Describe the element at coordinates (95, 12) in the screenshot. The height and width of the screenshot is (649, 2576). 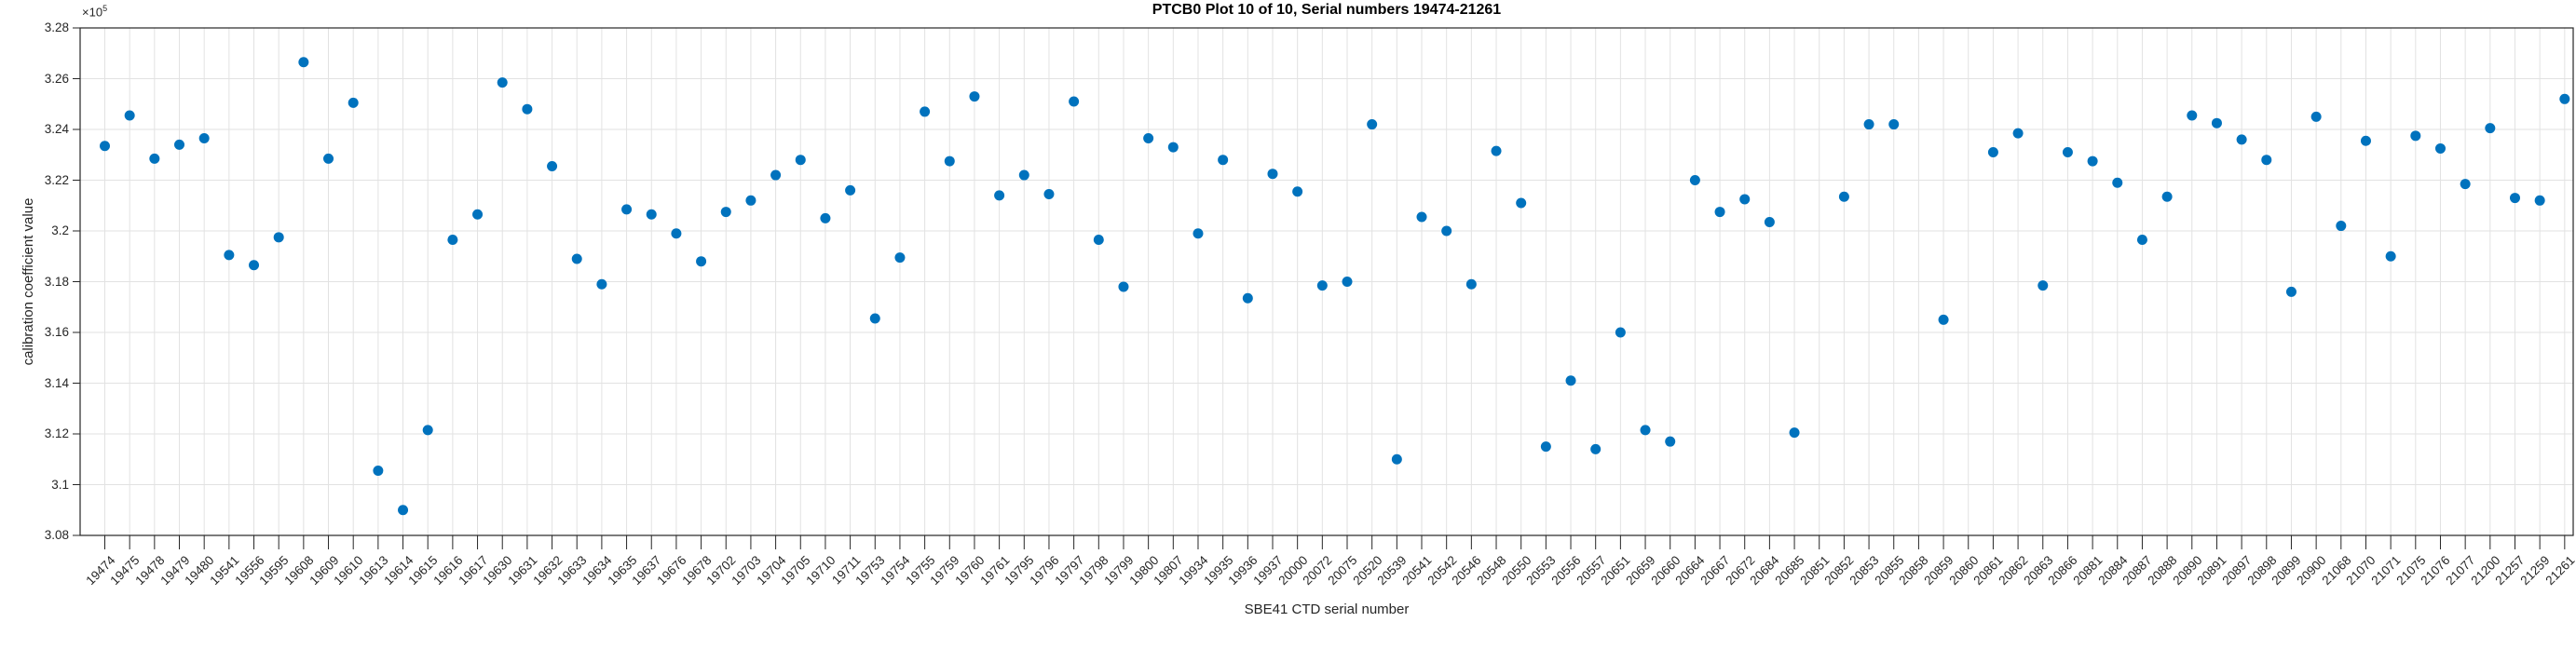
I see `y-axis-multiplier: ×10⁵` at that location.